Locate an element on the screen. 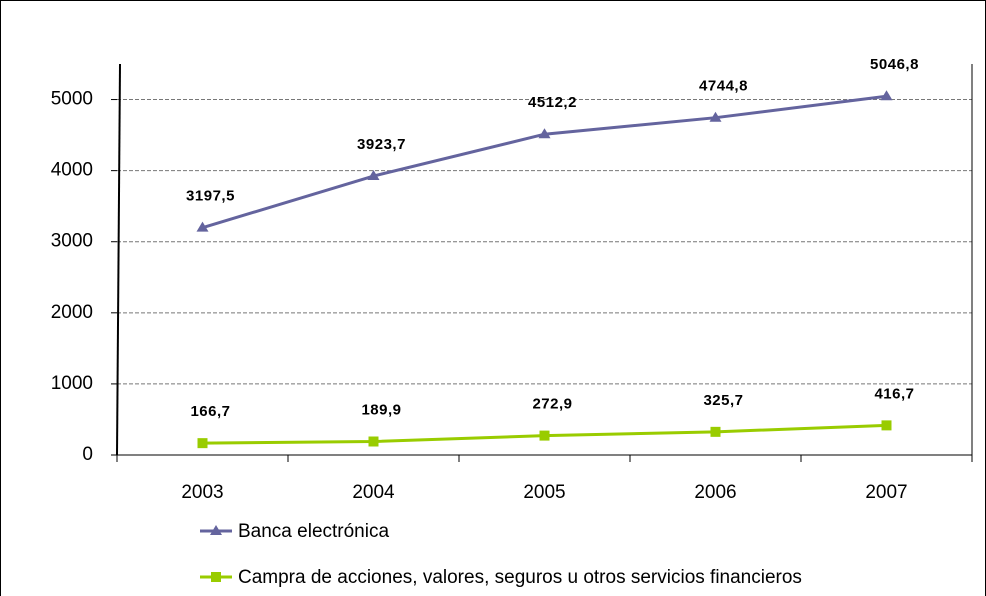  value-label: 4744,8 is located at coordinates (723, 86).